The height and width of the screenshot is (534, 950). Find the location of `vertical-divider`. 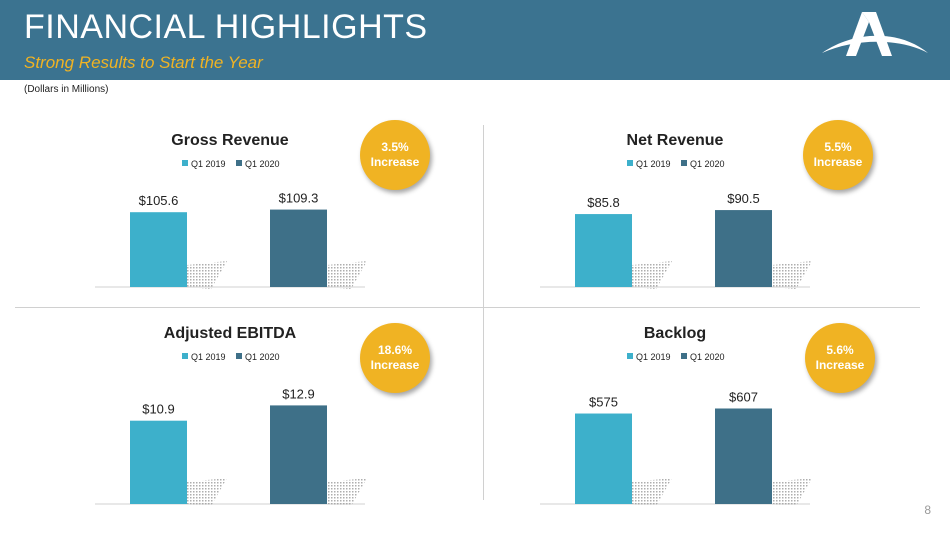

vertical-divider is located at coordinates (483, 312).